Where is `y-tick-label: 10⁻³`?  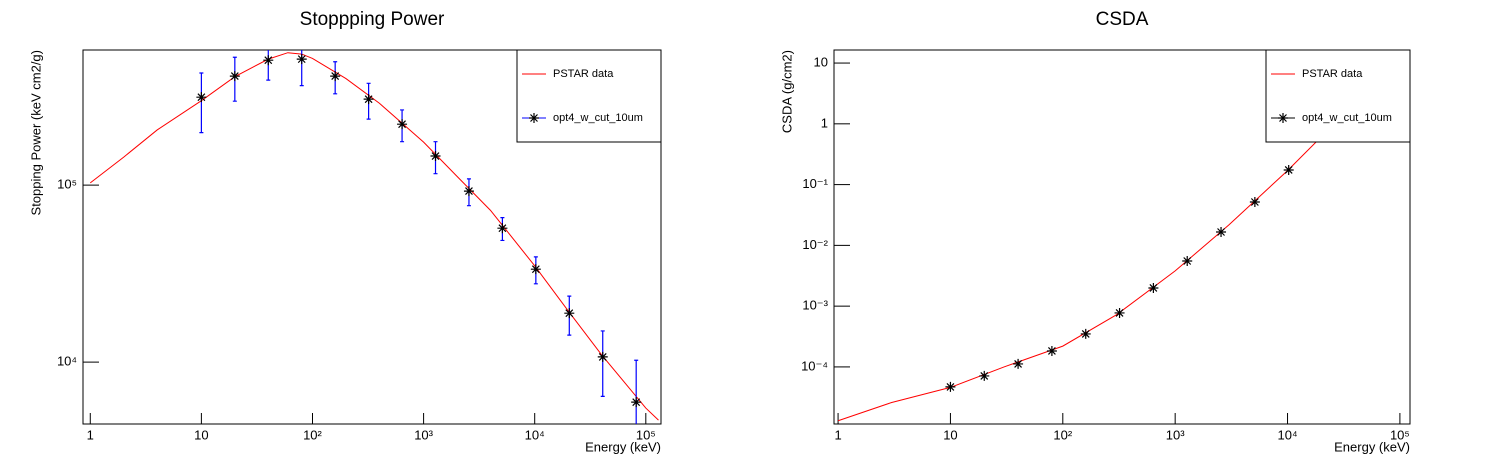
y-tick-label: 10⁻³ is located at coordinates (815, 305).